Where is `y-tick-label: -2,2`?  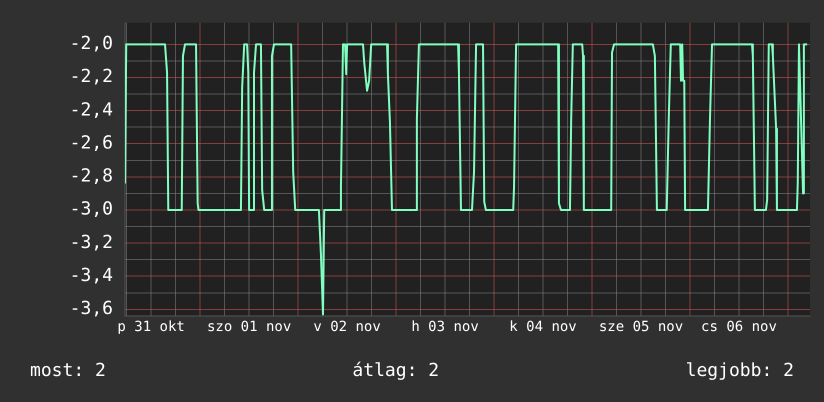 y-tick-label: -2,2 is located at coordinates (91, 77).